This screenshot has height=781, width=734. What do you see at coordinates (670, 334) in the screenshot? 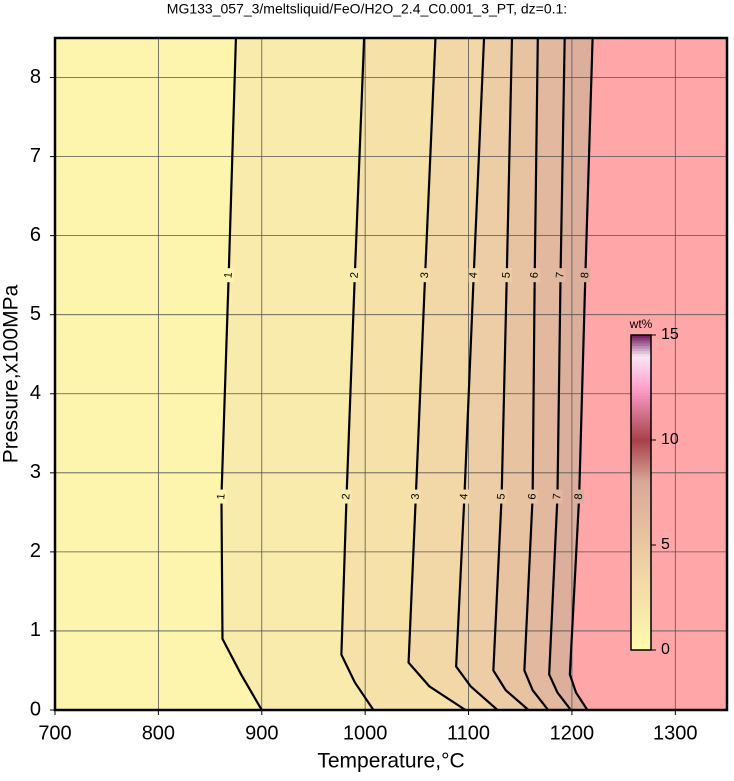
I see `colorbar-tick-label: 15` at bounding box center [670, 334].